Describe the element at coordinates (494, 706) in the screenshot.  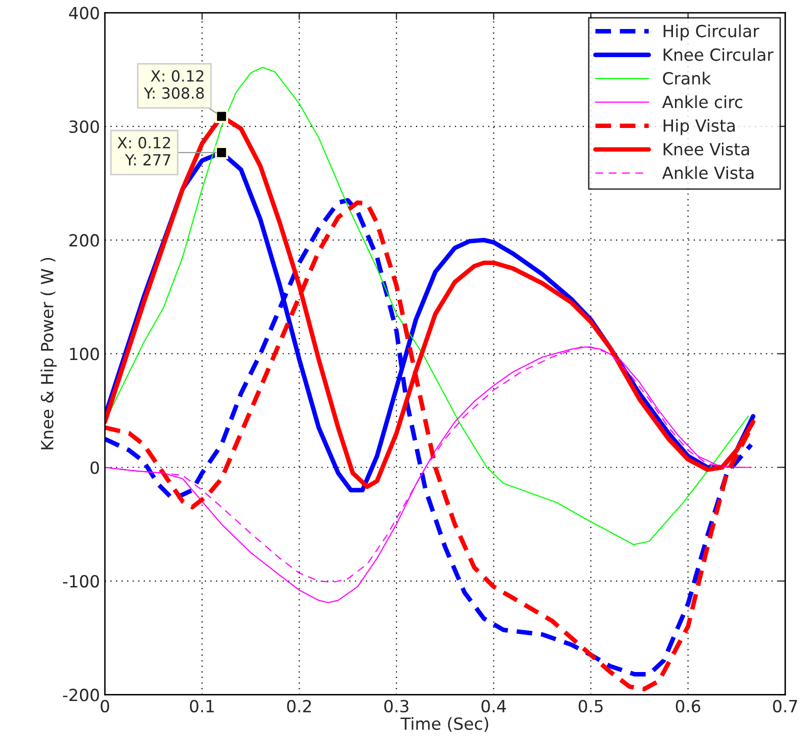
I see `x-tick-label: 0.4` at that location.